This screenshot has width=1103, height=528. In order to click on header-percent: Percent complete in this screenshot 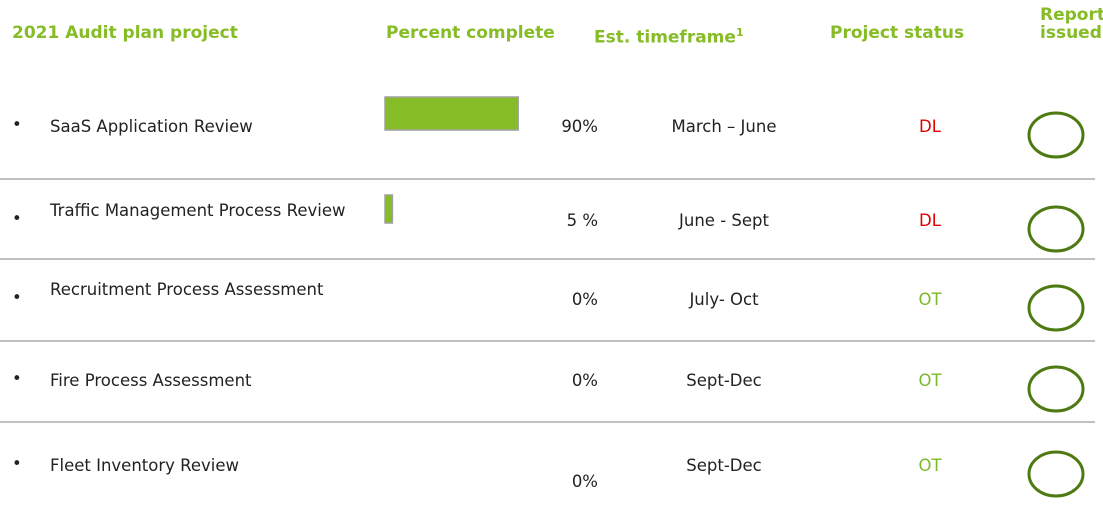, I will do `click(470, 33)`.